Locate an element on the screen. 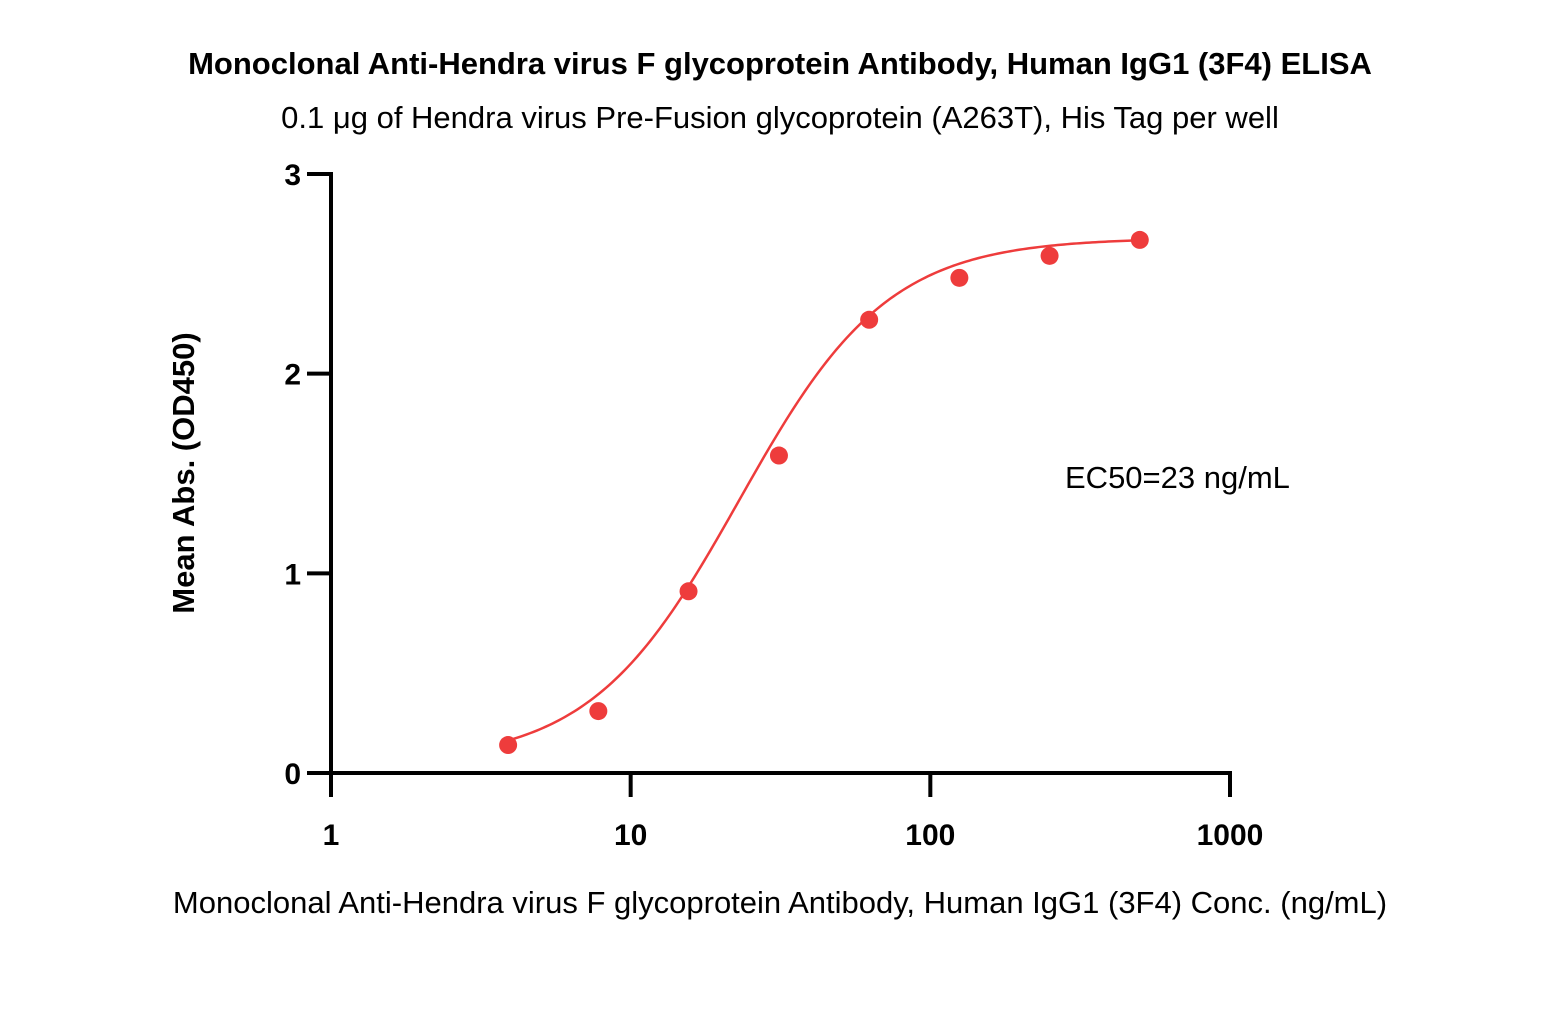 This screenshot has width=1560, height=1020. y-tick-label: 2 is located at coordinates (292, 375).